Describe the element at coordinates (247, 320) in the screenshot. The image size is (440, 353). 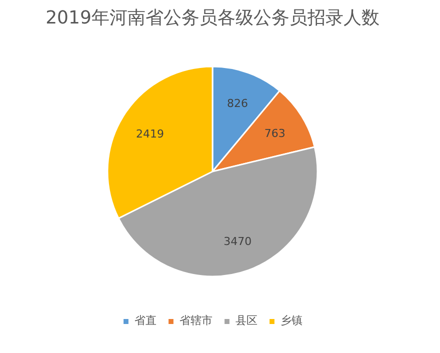
I see `legend-label: 县区` at that location.